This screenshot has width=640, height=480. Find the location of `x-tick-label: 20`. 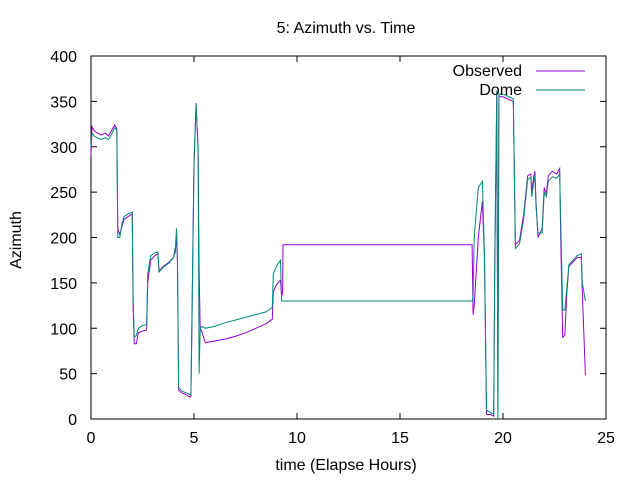

x-tick-label: 20 is located at coordinates (503, 438).